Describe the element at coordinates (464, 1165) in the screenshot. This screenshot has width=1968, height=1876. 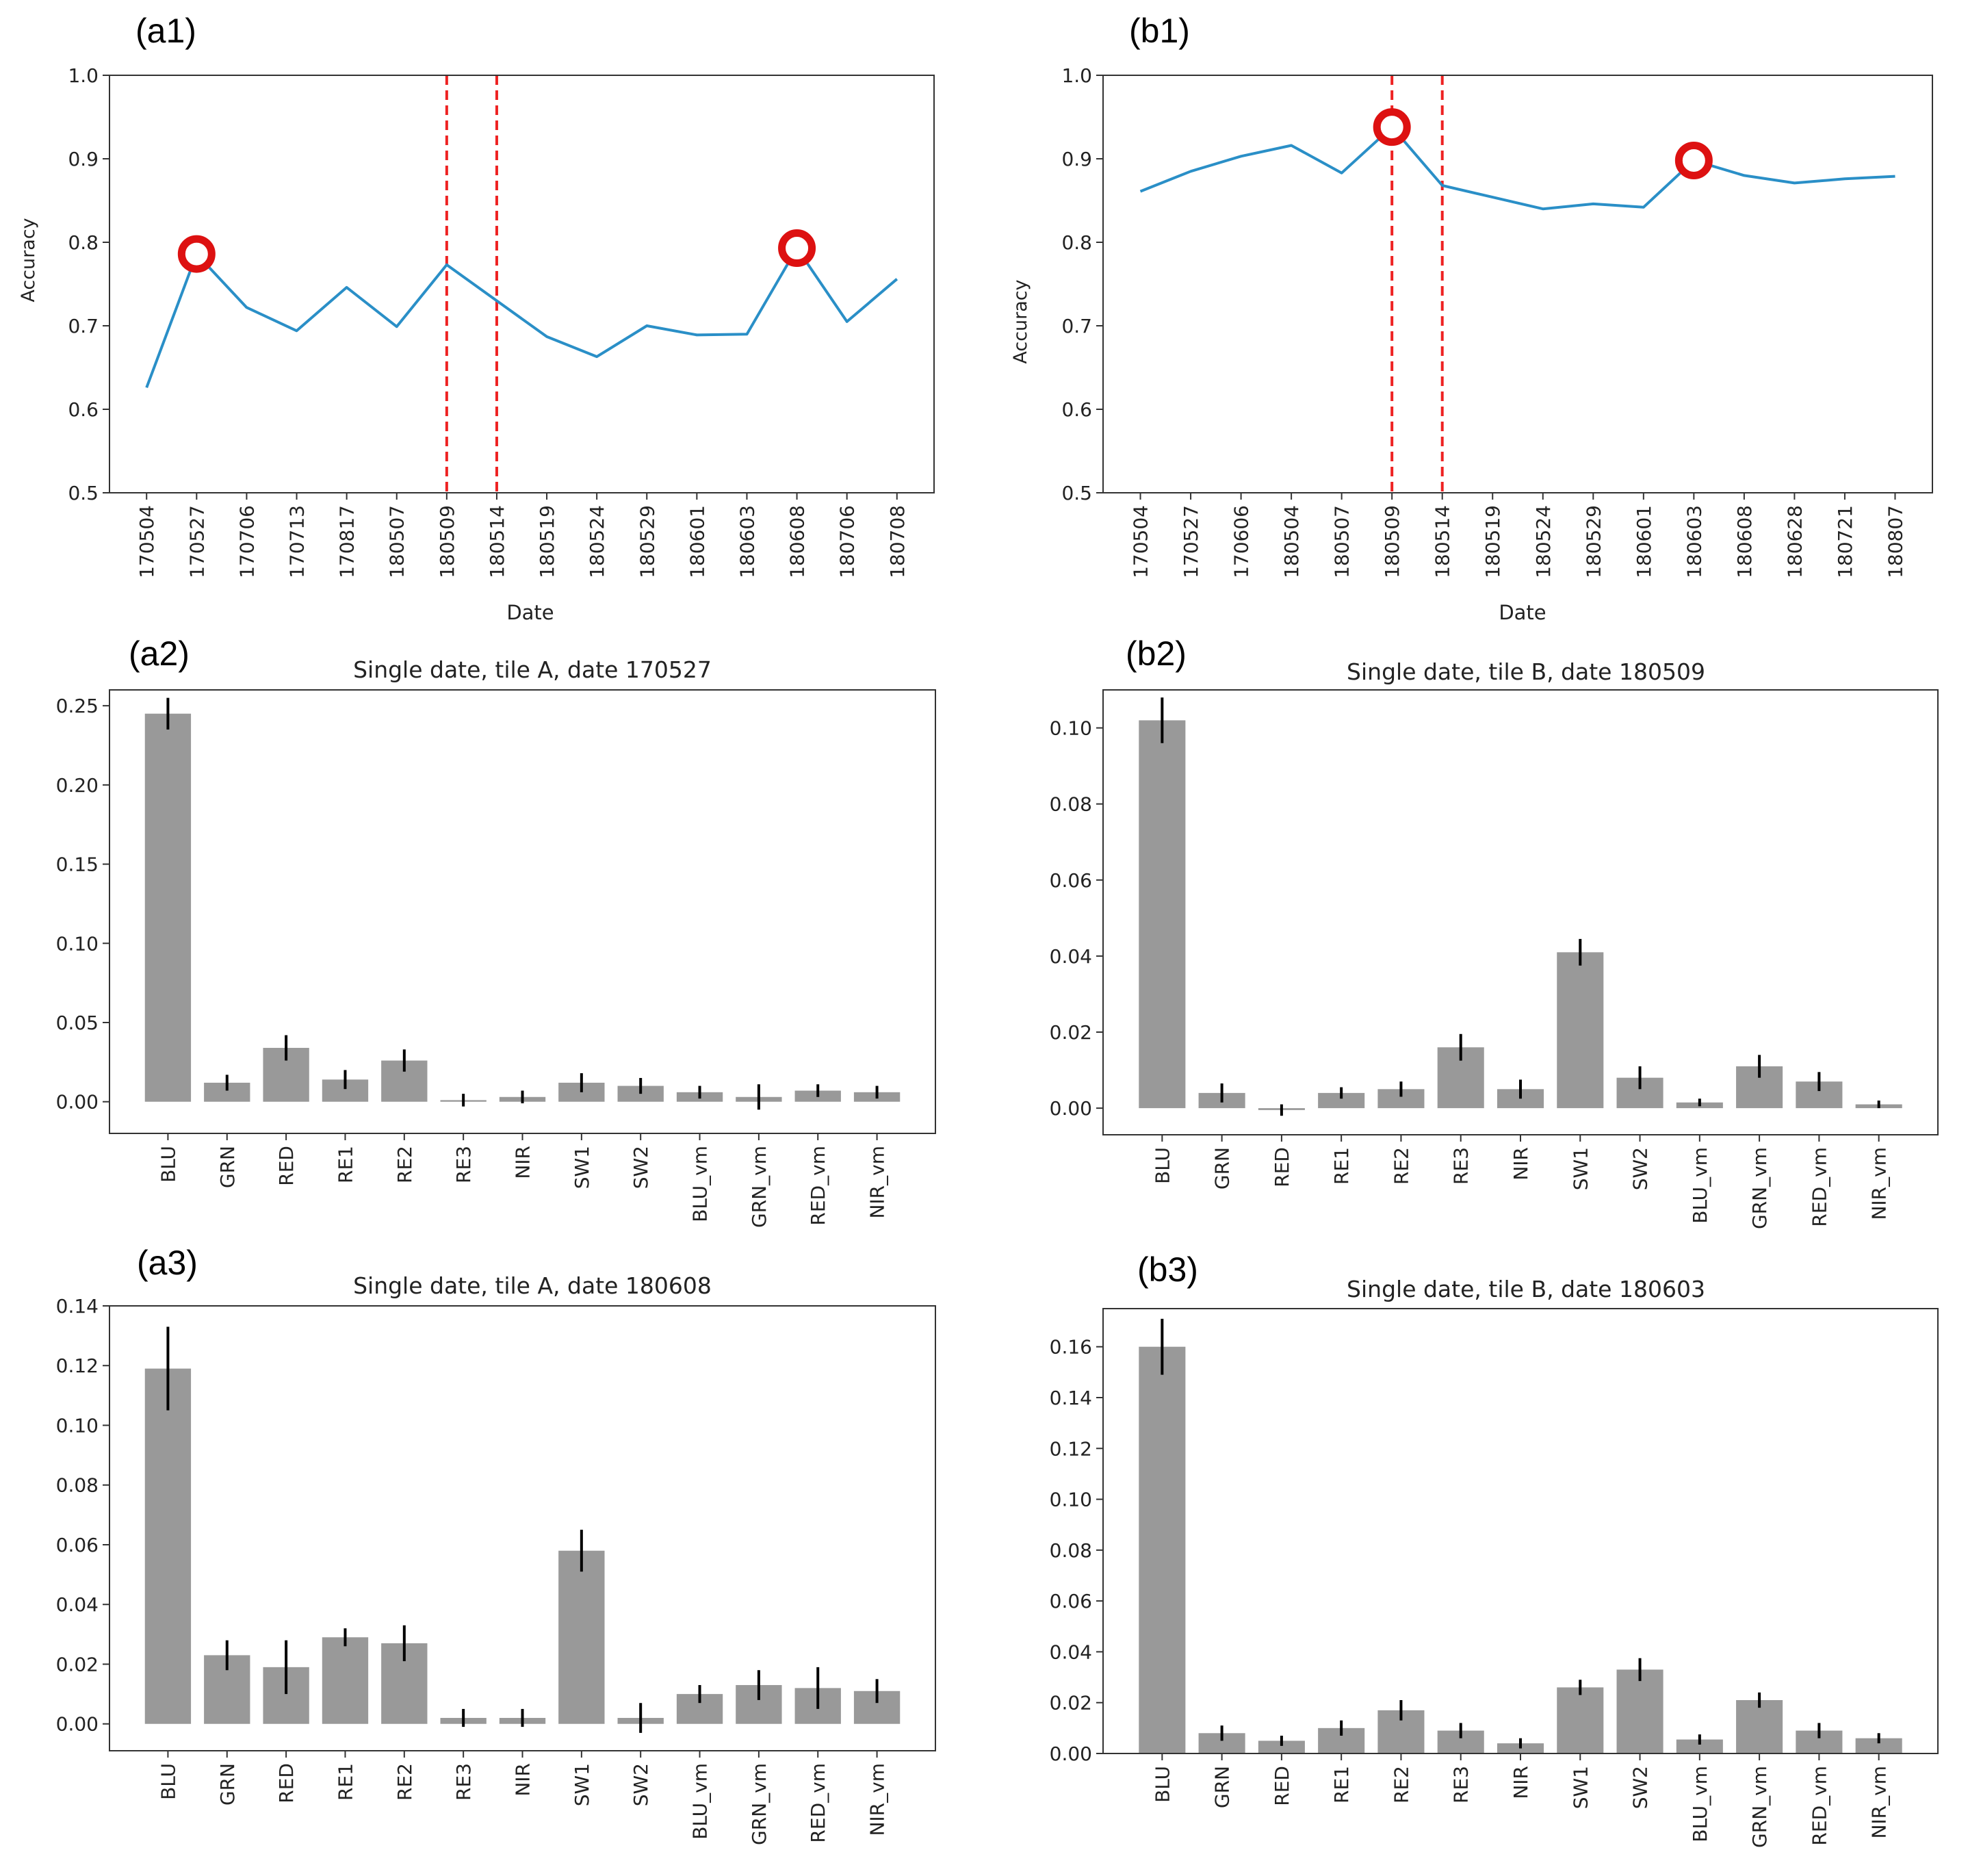
I see `x-tick-label-a2-5: RE3` at that location.